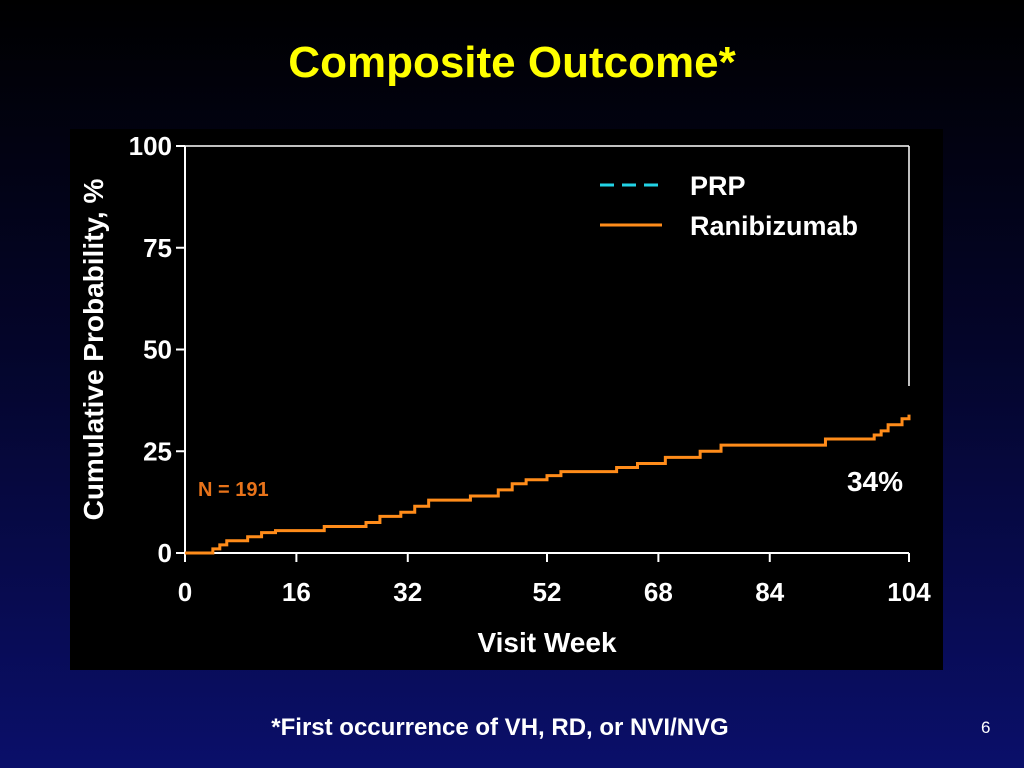 The image size is (1024, 768). What do you see at coordinates (986, 727) in the screenshot?
I see `page-number: 6` at bounding box center [986, 727].